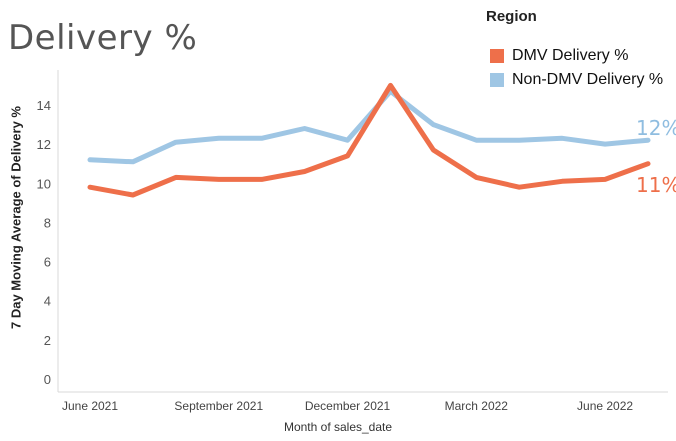  What do you see at coordinates (218, 406) in the screenshot?
I see `x-tick-label-2021-09: September 2021` at bounding box center [218, 406].